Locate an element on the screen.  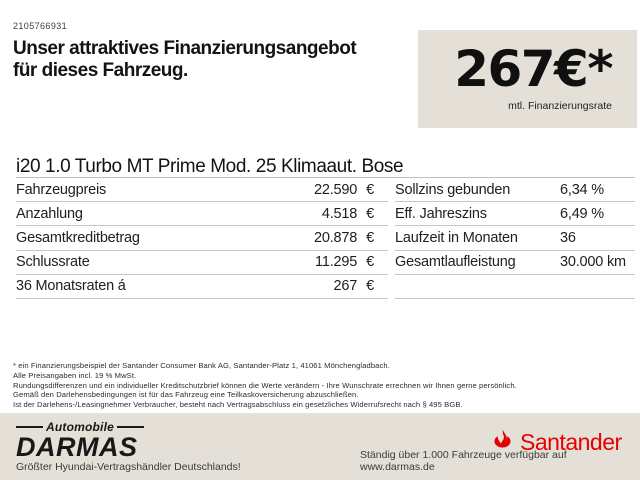
darmas-logo-automobile: Automobile is located at coordinates (80, 427).